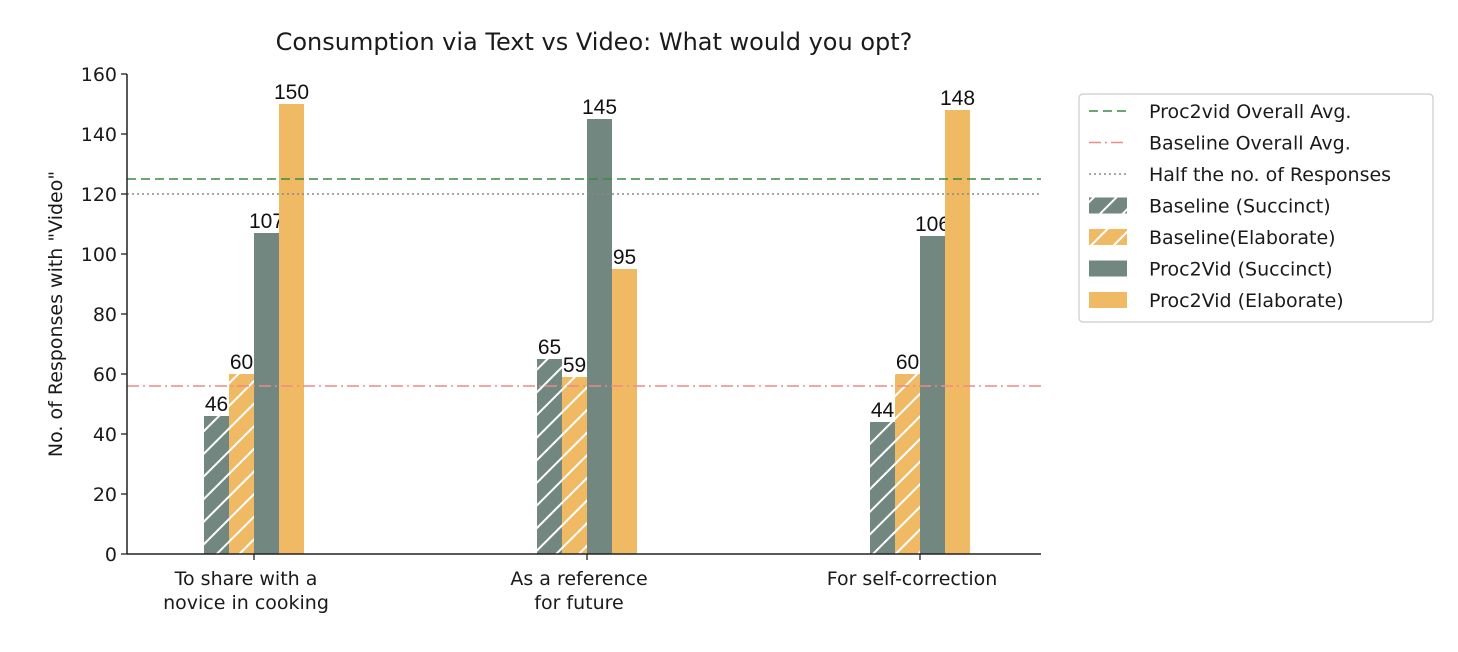 This screenshot has height=652, width=1458. What do you see at coordinates (105, 375) in the screenshot?
I see `y-tick-label: 60` at bounding box center [105, 375].